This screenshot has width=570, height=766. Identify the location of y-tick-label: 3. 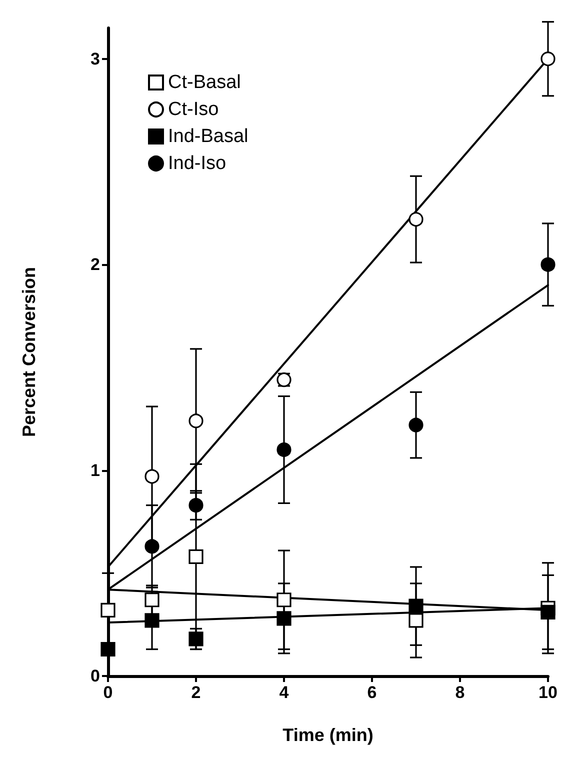
(95, 58).